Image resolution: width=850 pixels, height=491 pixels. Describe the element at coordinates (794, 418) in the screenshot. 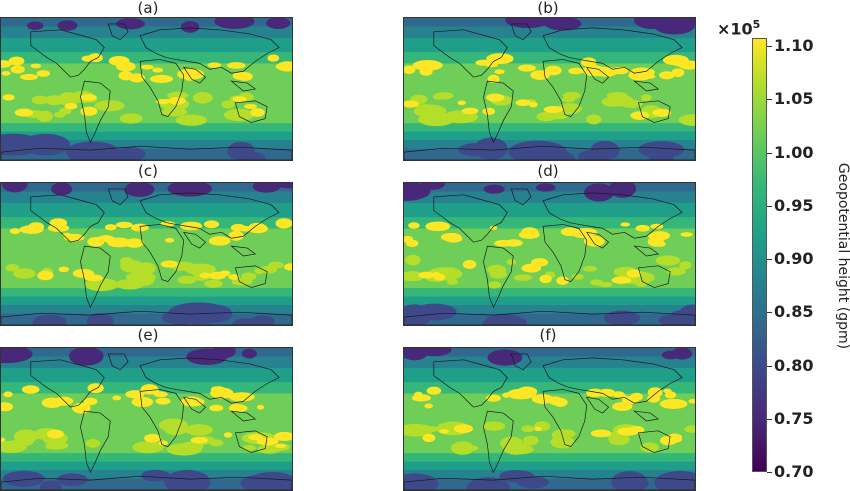

I see `colorbar-tick-label: 0.75` at that location.